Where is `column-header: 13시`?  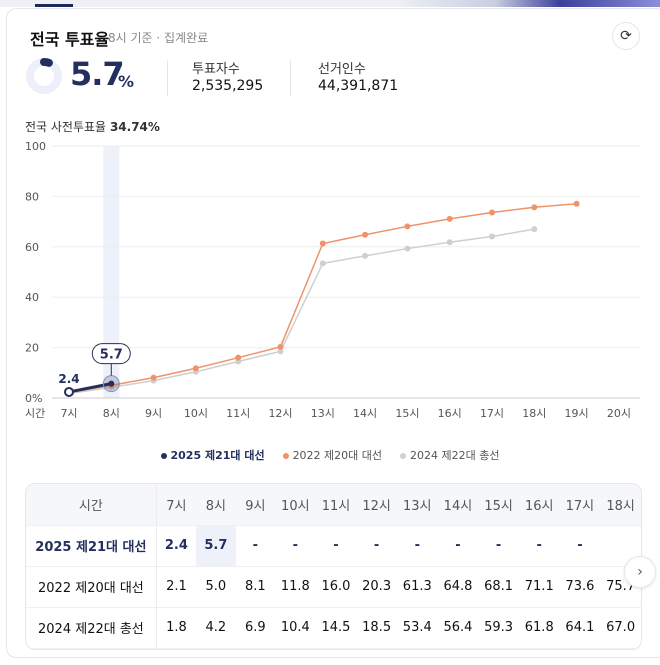
column-header: 13시 is located at coordinates (417, 504).